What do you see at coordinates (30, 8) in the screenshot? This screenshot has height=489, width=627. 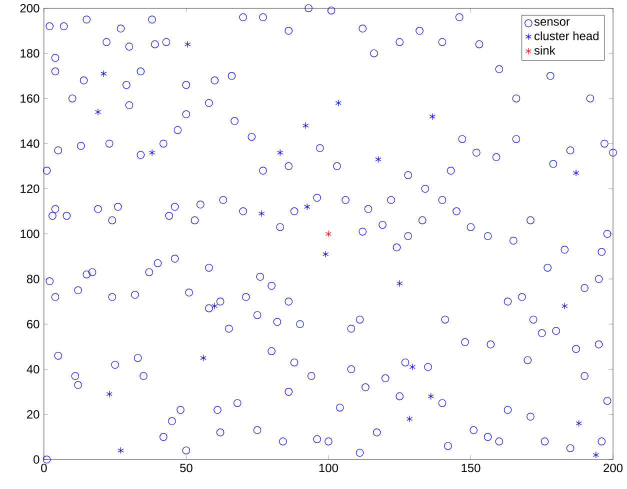 I see `y-tick-label: 200` at bounding box center [30, 8].